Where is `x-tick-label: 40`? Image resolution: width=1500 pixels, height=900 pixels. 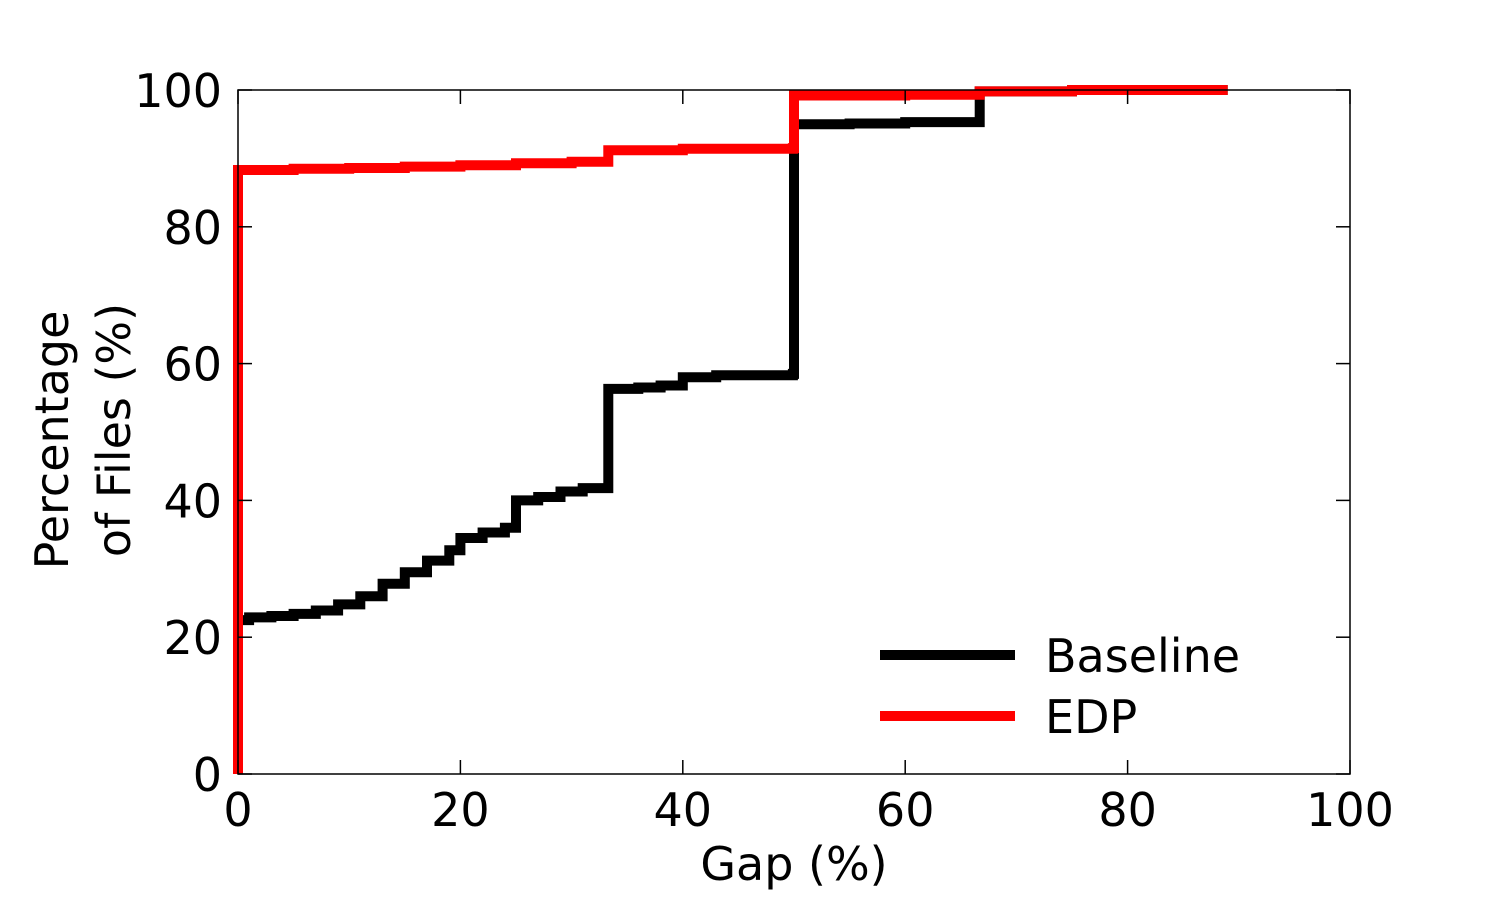
x-tick-label: 40 is located at coordinates (683, 810).